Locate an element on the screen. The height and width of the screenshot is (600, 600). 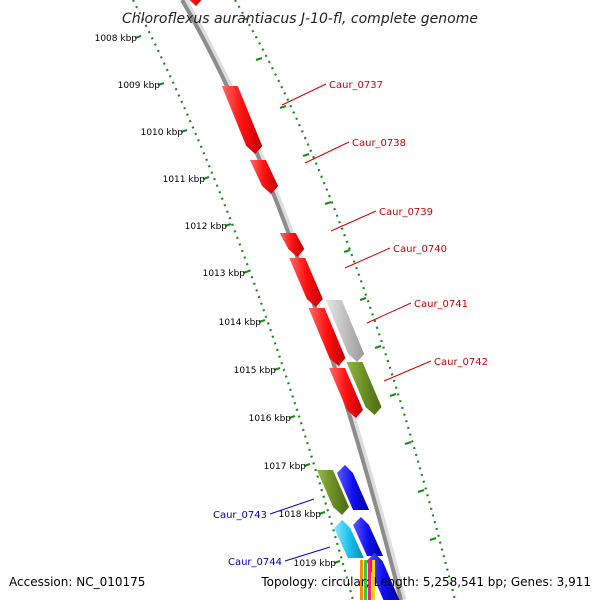
ruler-tick-label: 1010 kbp is located at coordinates (162, 133).